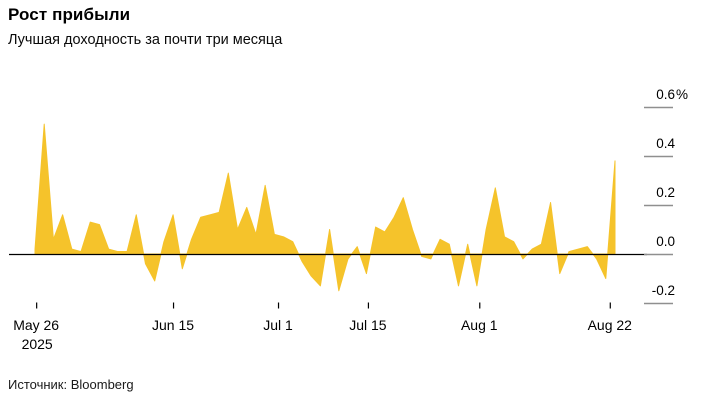  What do you see at coordinates (69, 14) in the screenshot?
I see `chart-title: Рост прибыли` at bounding box center [69, 14].